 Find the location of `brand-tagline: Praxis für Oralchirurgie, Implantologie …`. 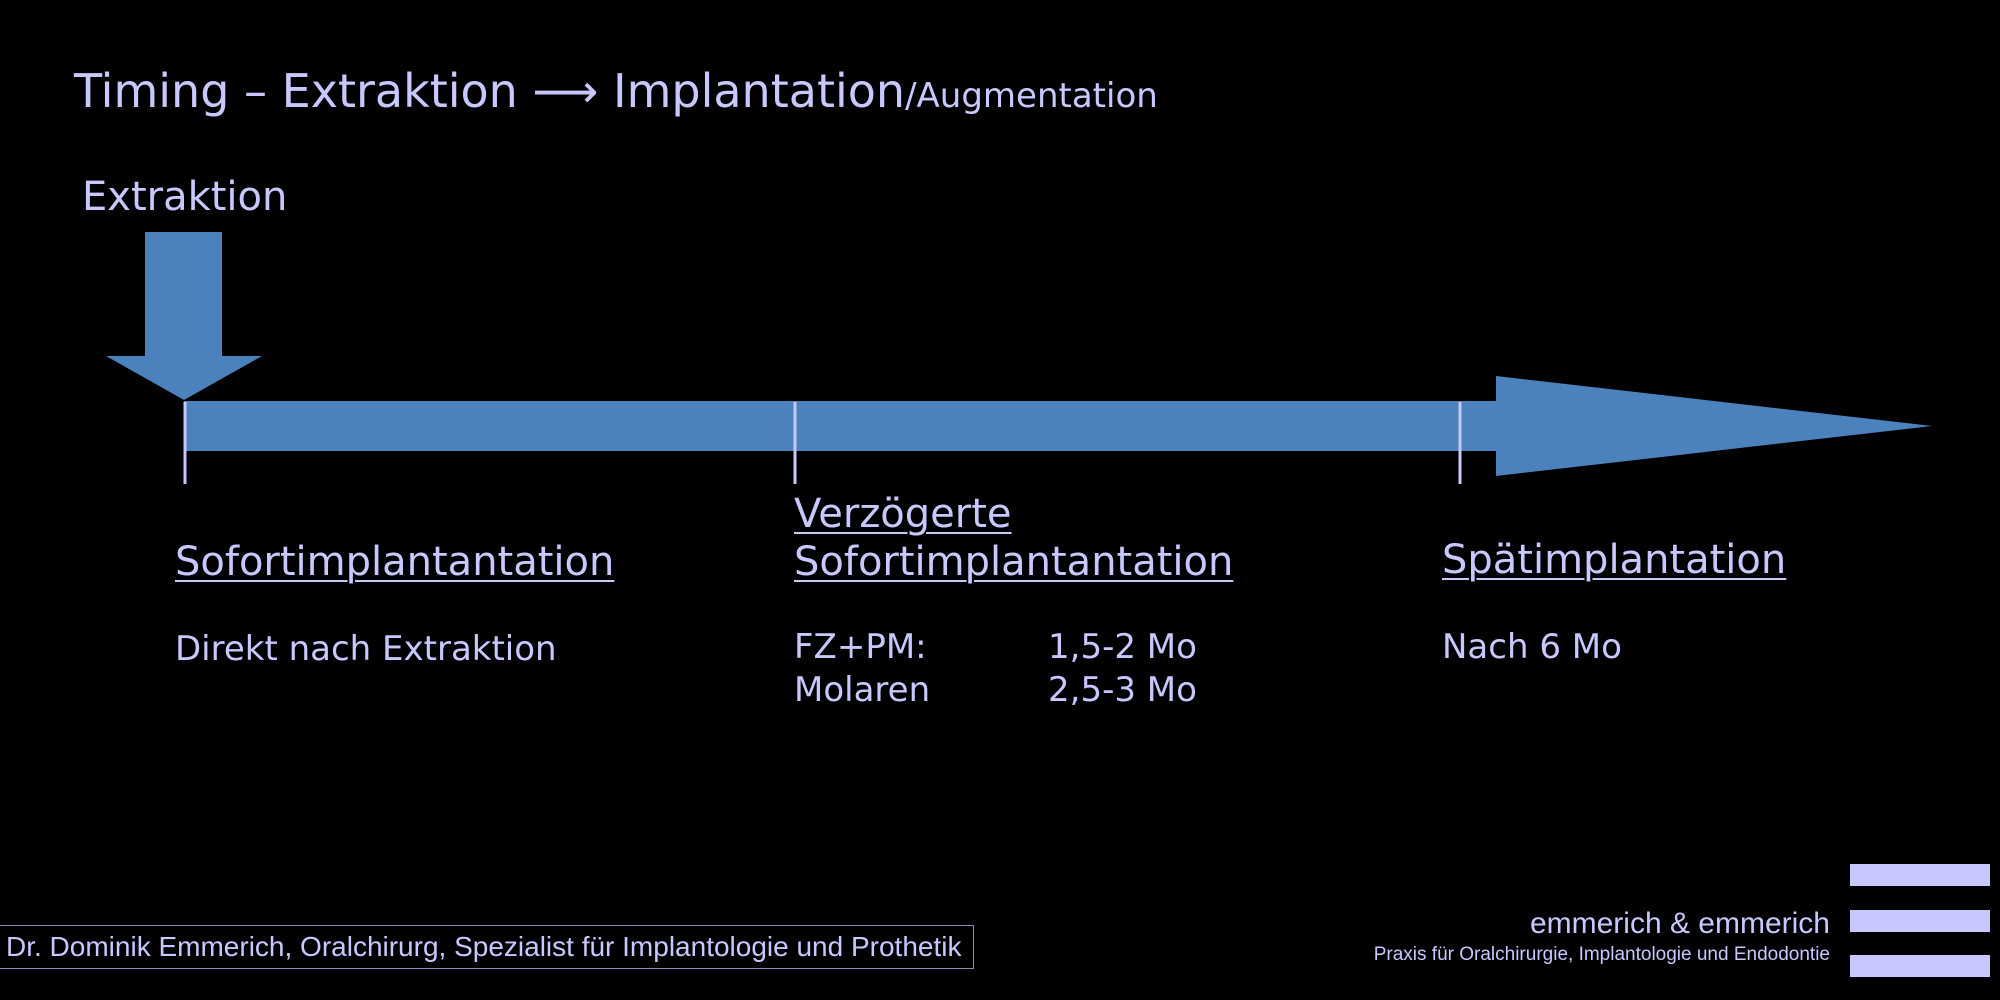

brand-tagline: Praxis für Oralchirurgie, Implantologie … is located at coordinates (1601, 954).